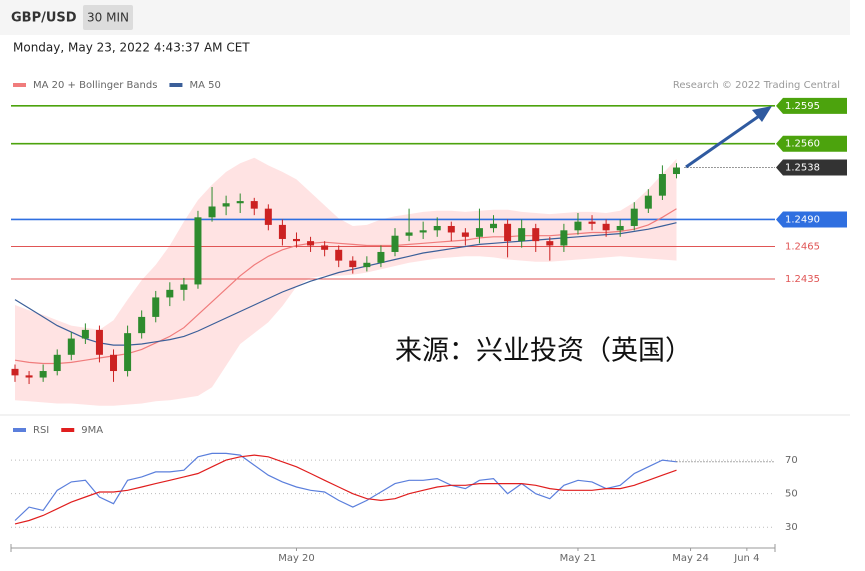  What do you see at coordinates (131, 48) in the screenshot?
I see `date: Monday, May 23, 2022 4:43:37 AM CET` at bounding box center [131, 48].